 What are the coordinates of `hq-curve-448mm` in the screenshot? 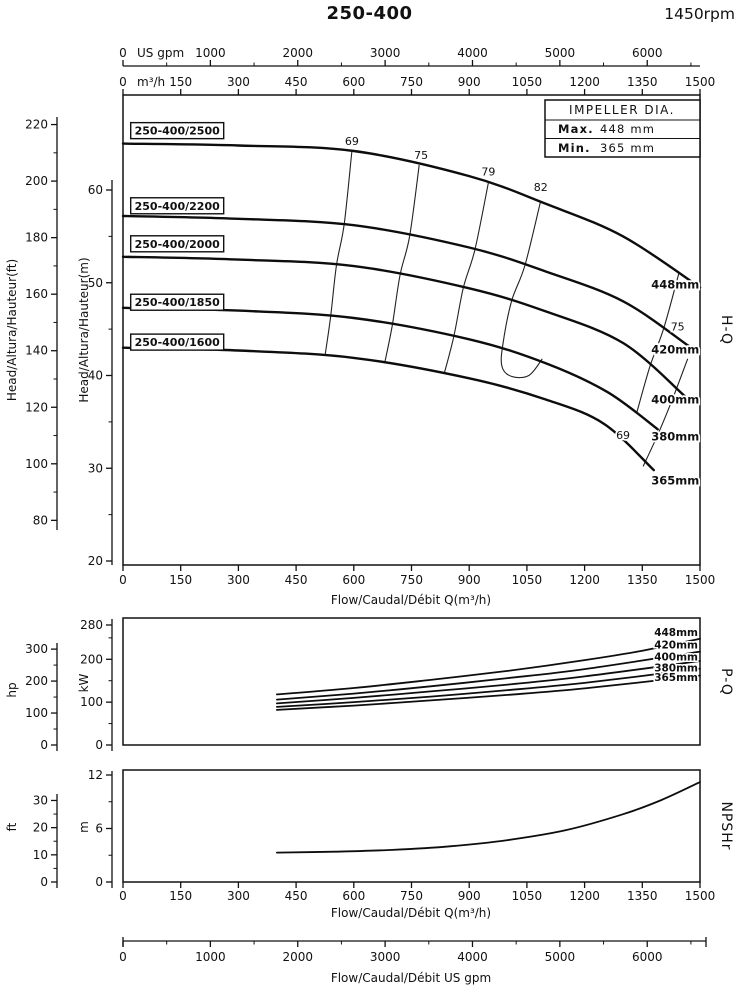 It's located at (411, 215).